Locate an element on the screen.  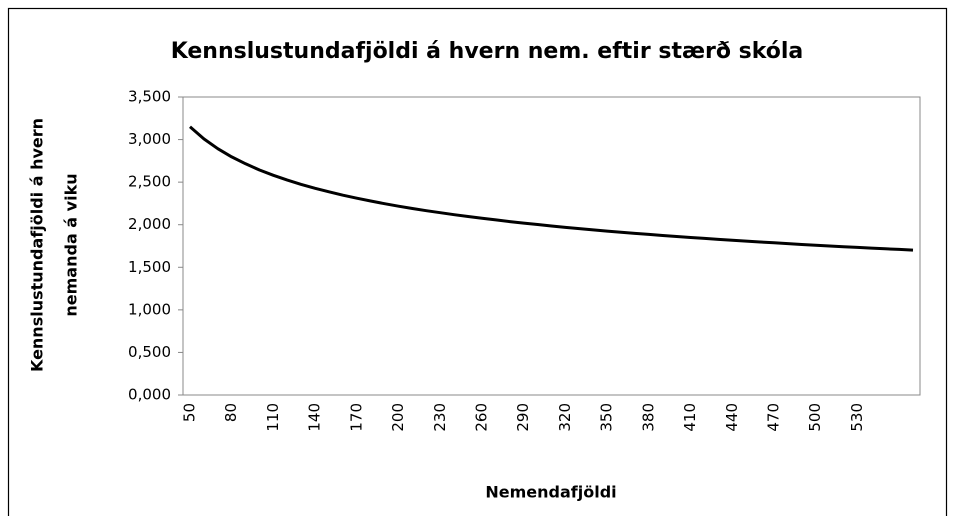
y-tick-label: 2,500 is located at coordinates (149, 182).